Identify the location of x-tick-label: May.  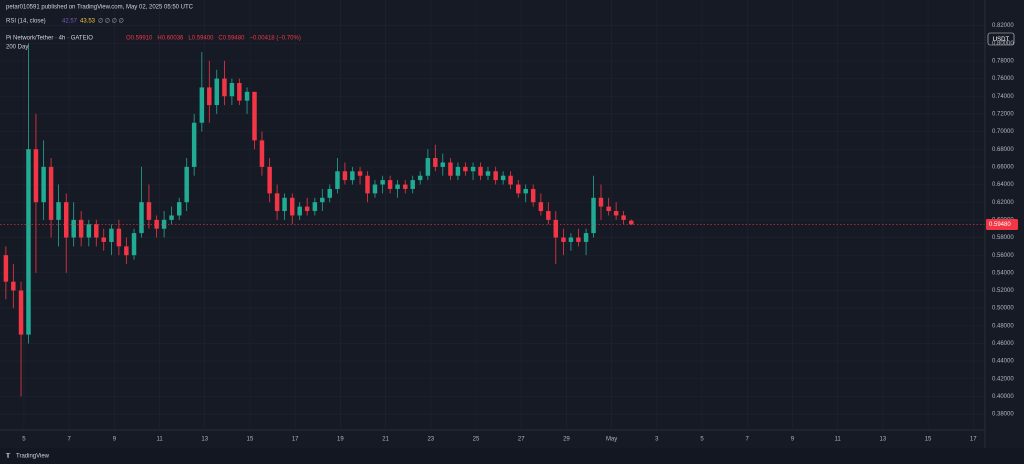
(611, 440).